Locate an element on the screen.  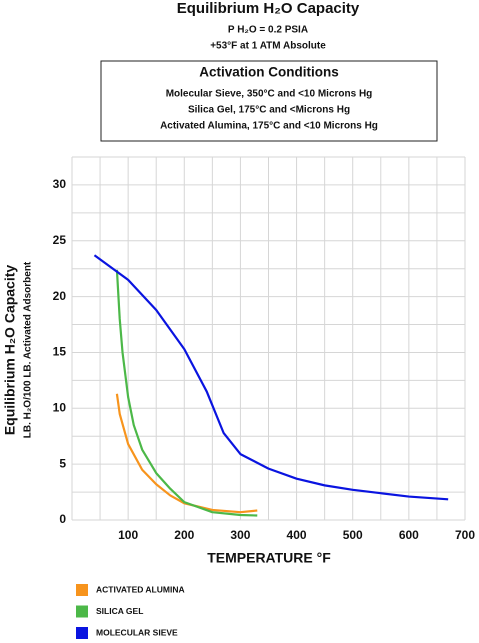
box-line: Silica Gel, 175°C and <Microns Hg is located at coordinates (269, 110).